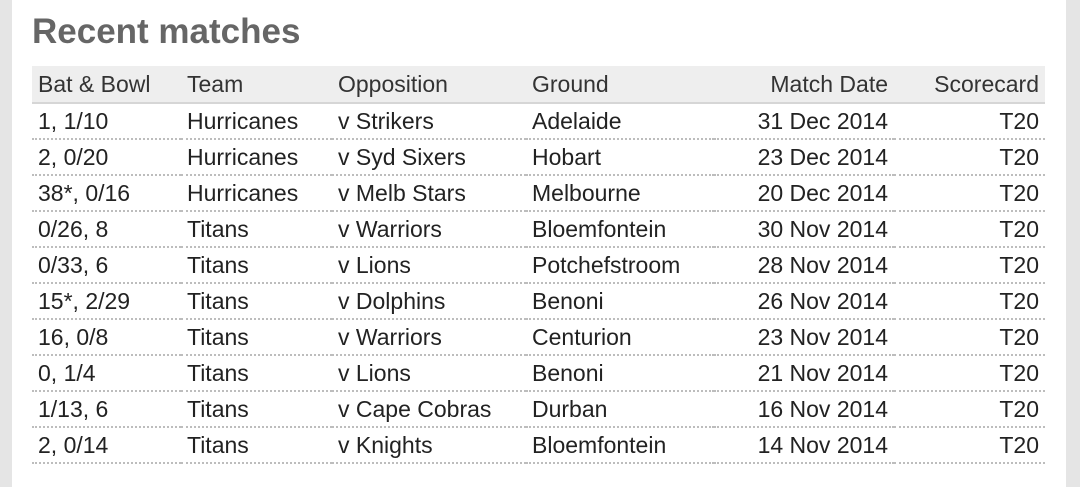  What do you see at coordinates (969, 85) in the screenshot?
I see `header-scorecard: Scorecard` at bounding box center [969, 85].